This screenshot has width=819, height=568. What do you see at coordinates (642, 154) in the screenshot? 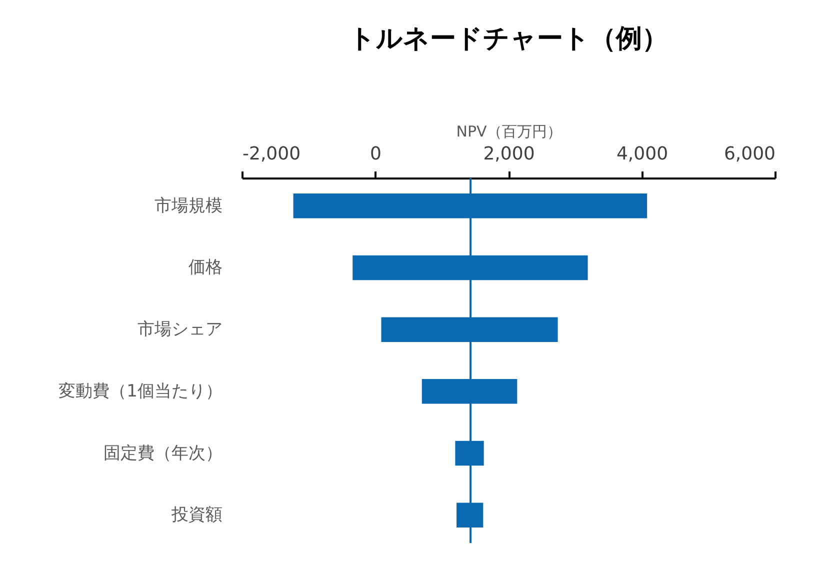
I see `x-tick-label: 4,000` at bounding box center [642, 154].